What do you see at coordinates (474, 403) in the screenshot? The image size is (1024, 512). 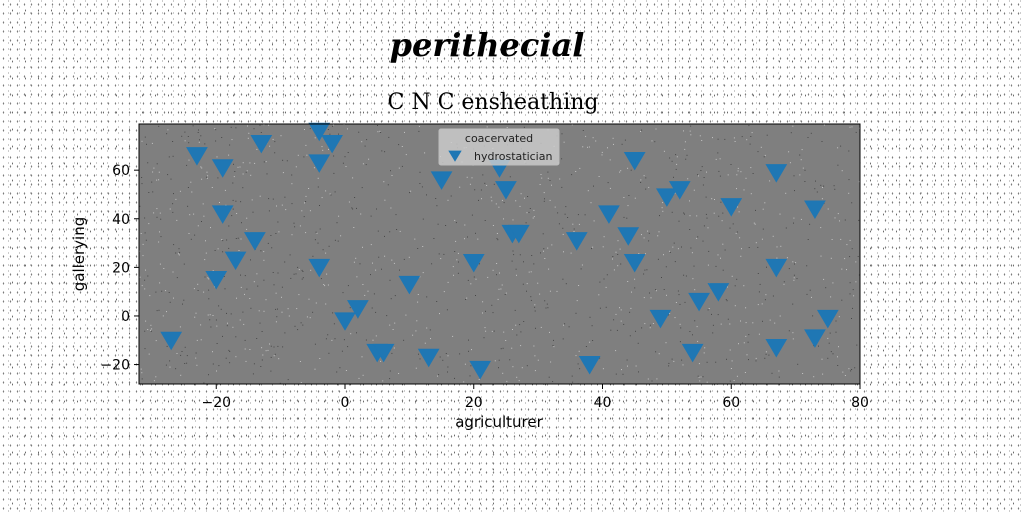 I see `x-tick-label: 20` at bounding box center [474, 403].